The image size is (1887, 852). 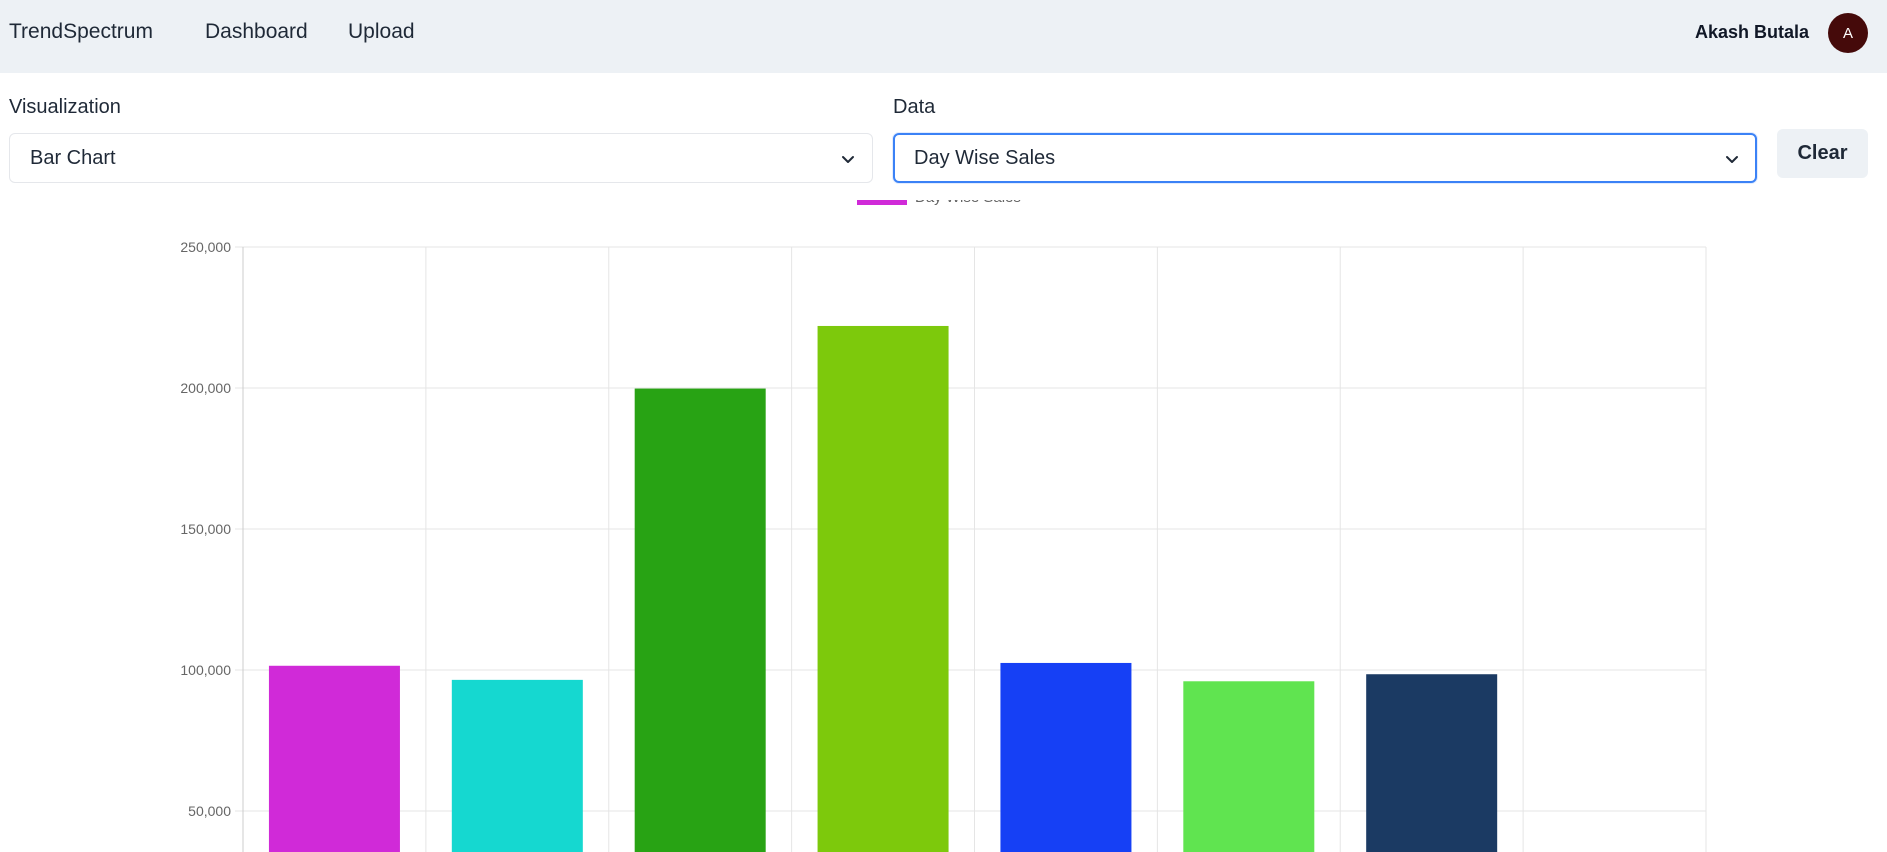 What do you see at coordinates (1848, 33) in the screenshot?
I see `avatar: A` at bounding box center [1848, 33].